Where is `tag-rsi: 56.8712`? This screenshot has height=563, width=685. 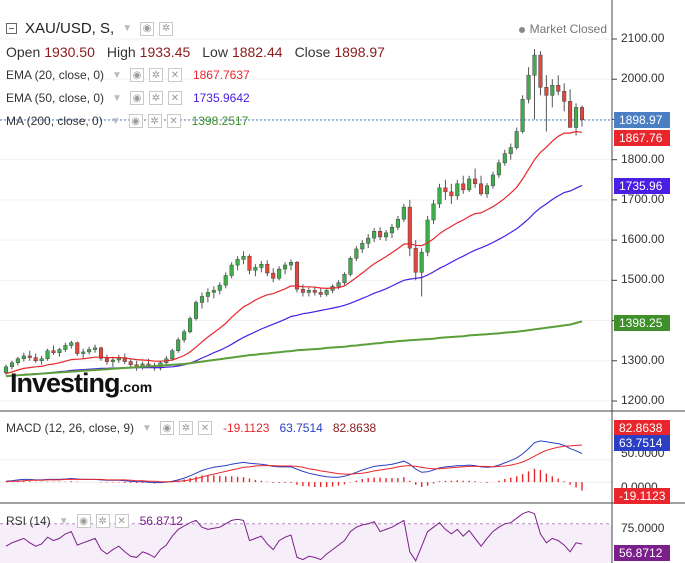
tag-rsi: 56.8712 is located at coordinates (642, 553).